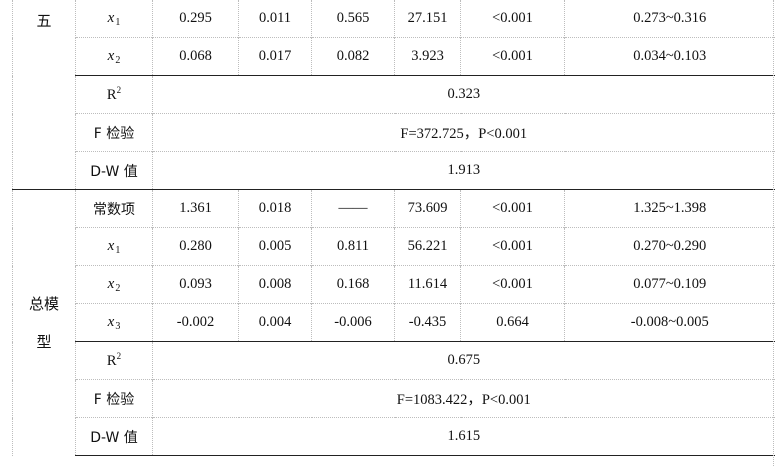 This screenshot has width=777, height=466. What do you see at coordinates (463, 132) in the screenshot?
I see `f-test-value: F=372.725，P<0.001` at bounding box center [463, 132].